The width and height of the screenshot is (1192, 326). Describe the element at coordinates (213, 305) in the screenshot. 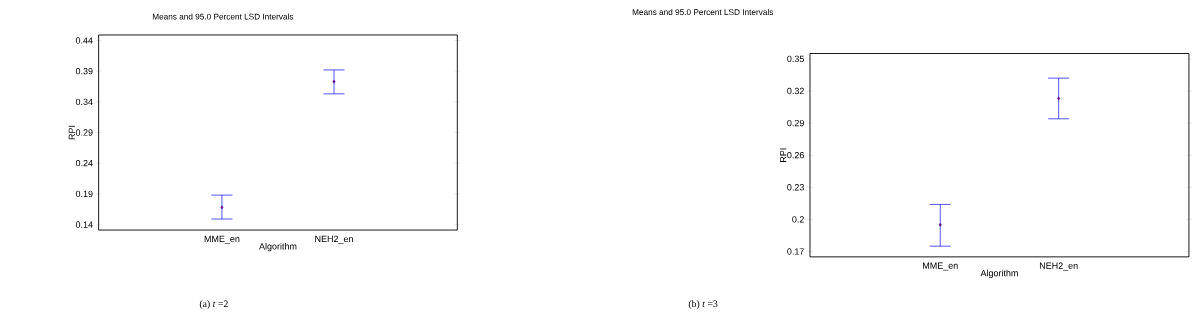

I see `text: (a) t =2` at that location.